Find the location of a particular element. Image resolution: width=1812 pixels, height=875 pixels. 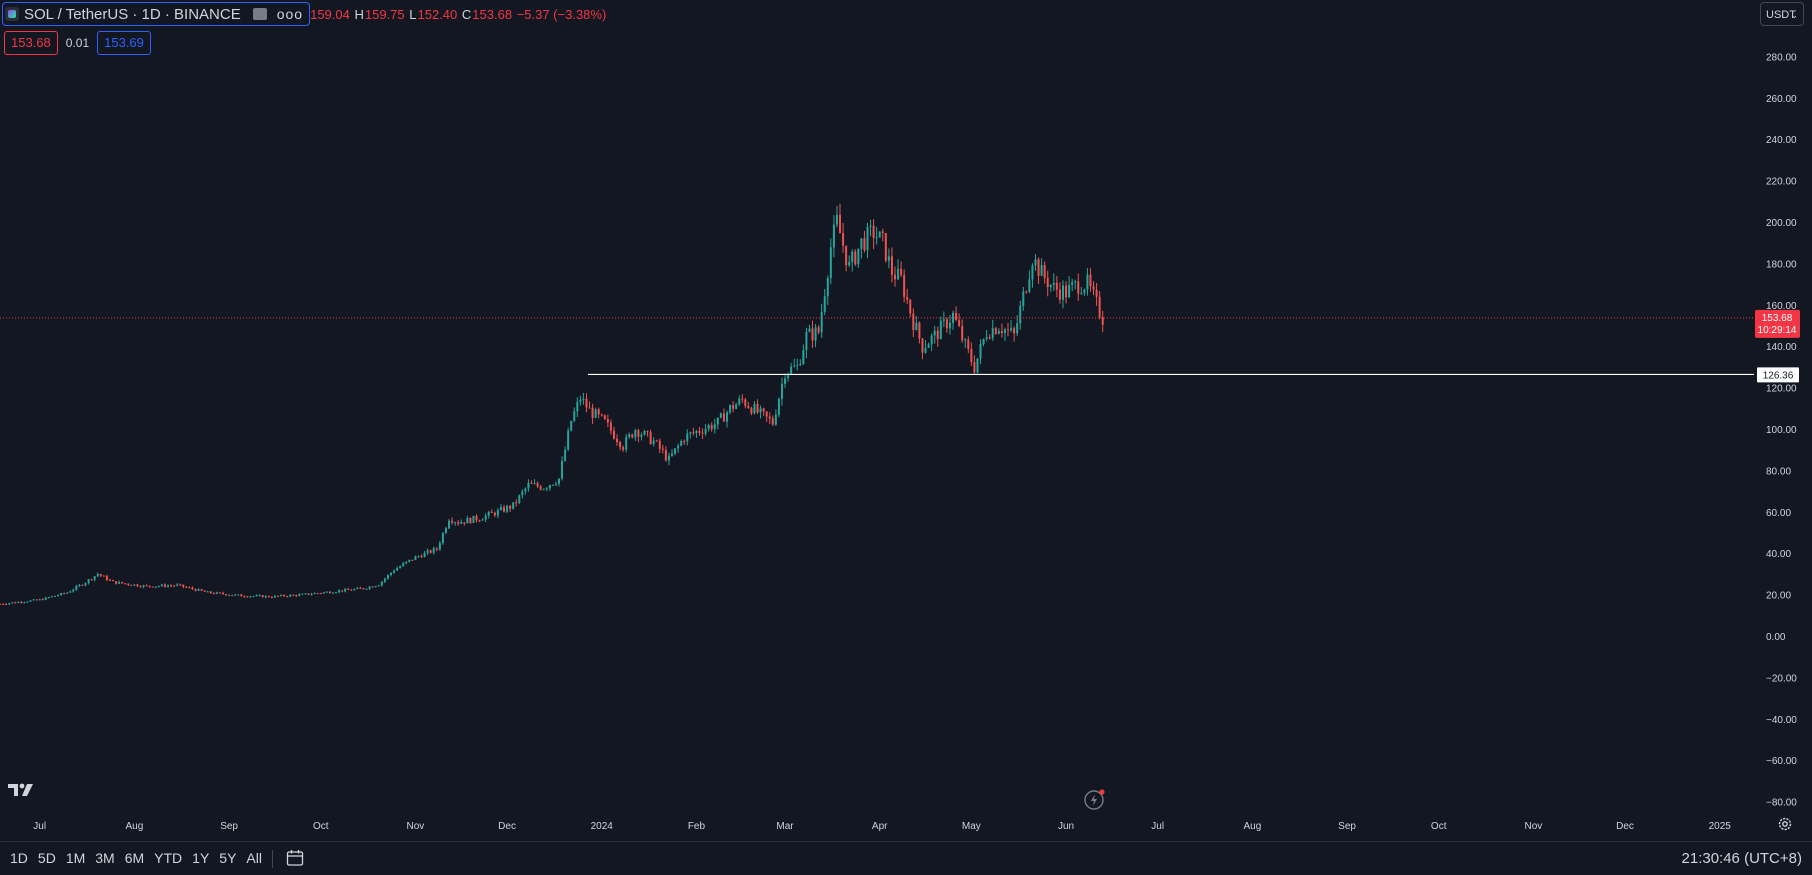

clock-timezone: 21:30:46 (UTC+8) is located at coordinates (1741, 858).